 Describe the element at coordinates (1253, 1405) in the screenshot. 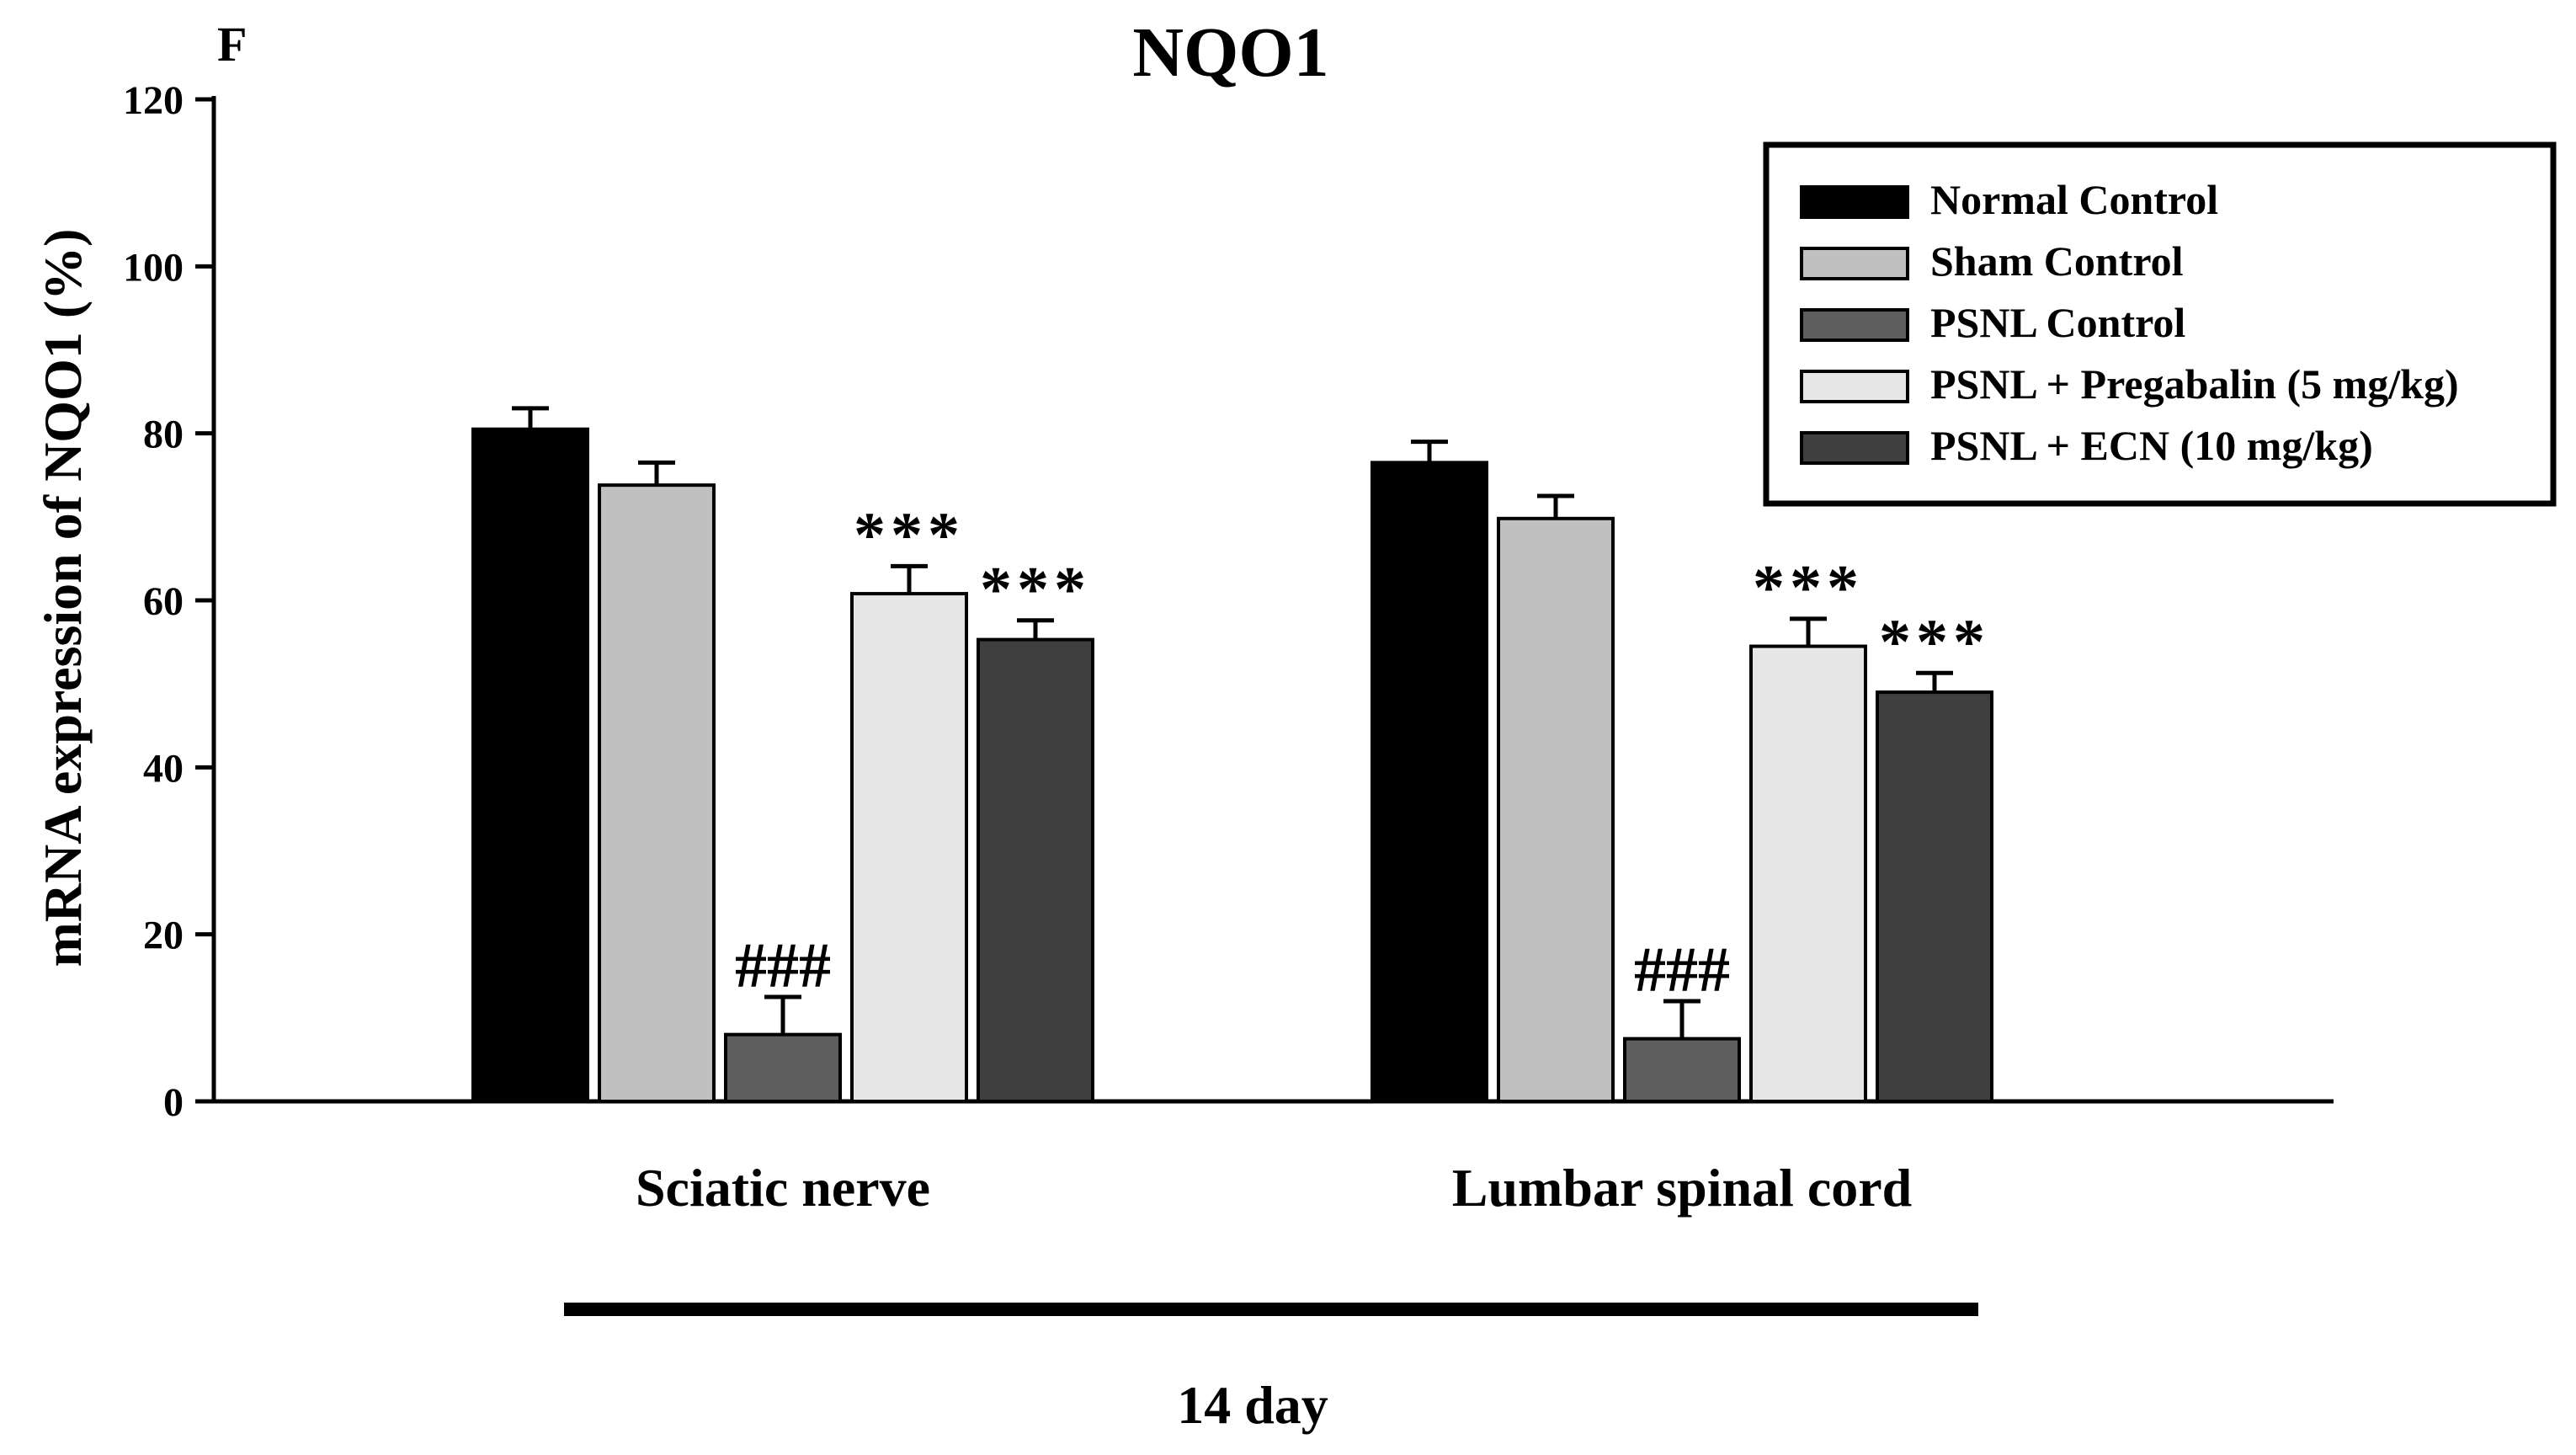

I see `x-axis-title: 14 day` at that location.